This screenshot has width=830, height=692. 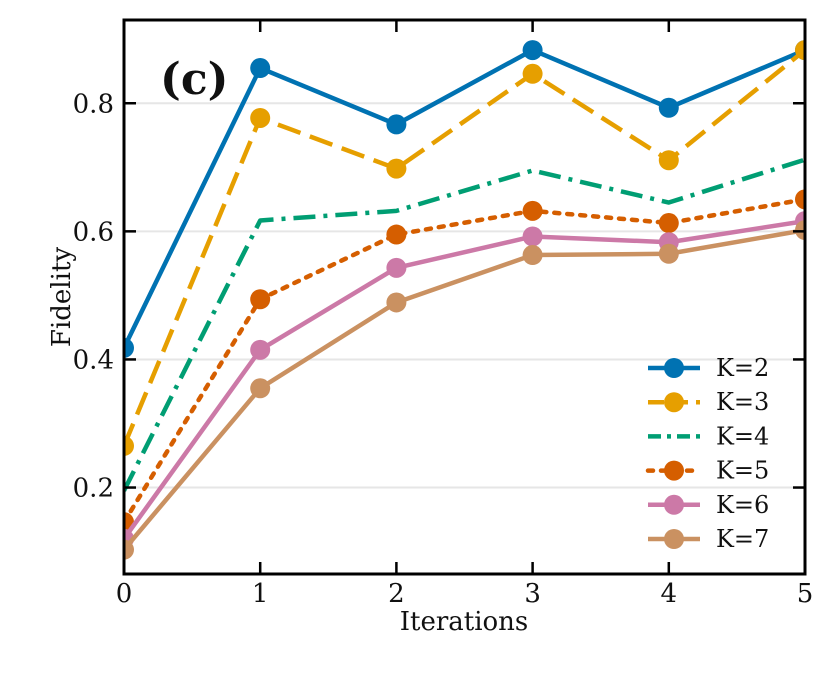 What do you see at coordinates (708, 402) in the screenshot?
I see `legend-item-2: K=3` at bounding box center [708, 402].